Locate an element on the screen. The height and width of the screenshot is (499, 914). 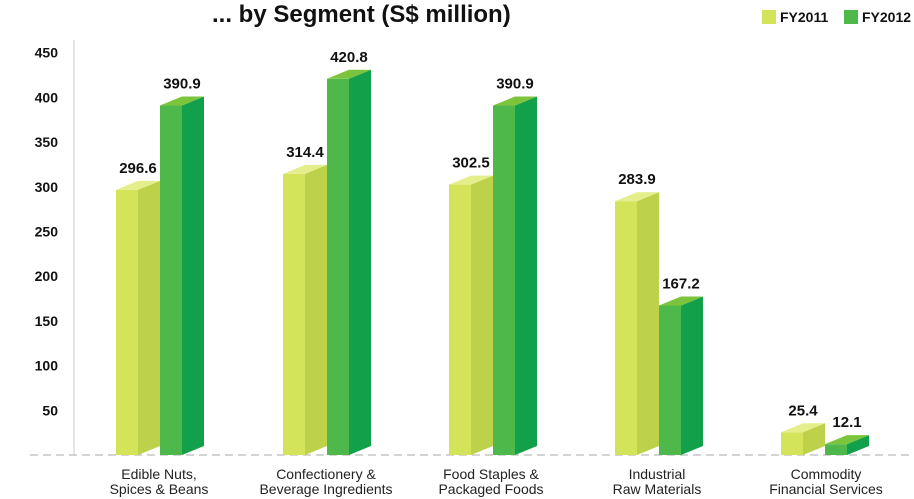
value-label-fy2012: 420.8 is located at coordinates (349, 57).